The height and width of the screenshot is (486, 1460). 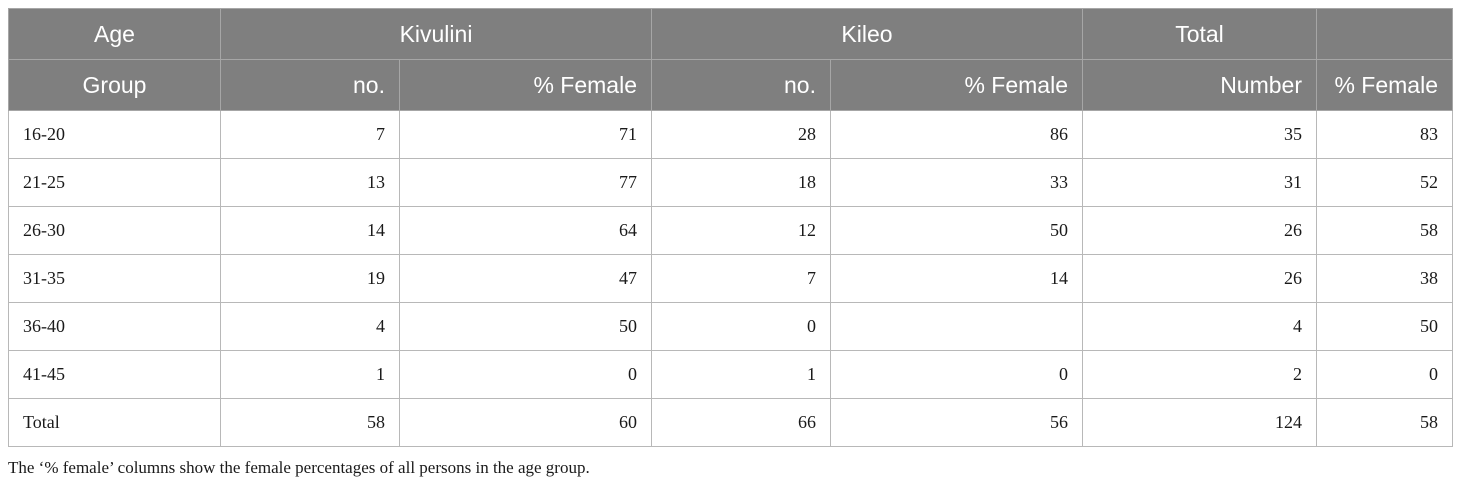 I want to click on table-row: 16-20 7 71 28 86 35 83, so click(x=730, y=134).